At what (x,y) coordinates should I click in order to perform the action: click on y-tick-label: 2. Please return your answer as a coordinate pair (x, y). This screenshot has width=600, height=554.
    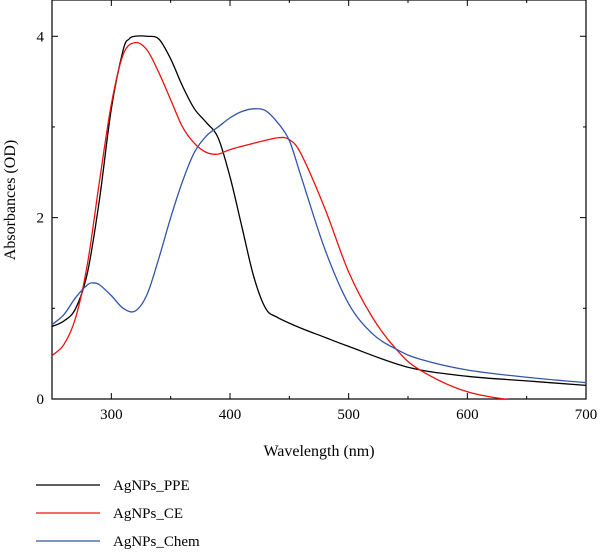
    Looking at the image, I should click on (41, 219).